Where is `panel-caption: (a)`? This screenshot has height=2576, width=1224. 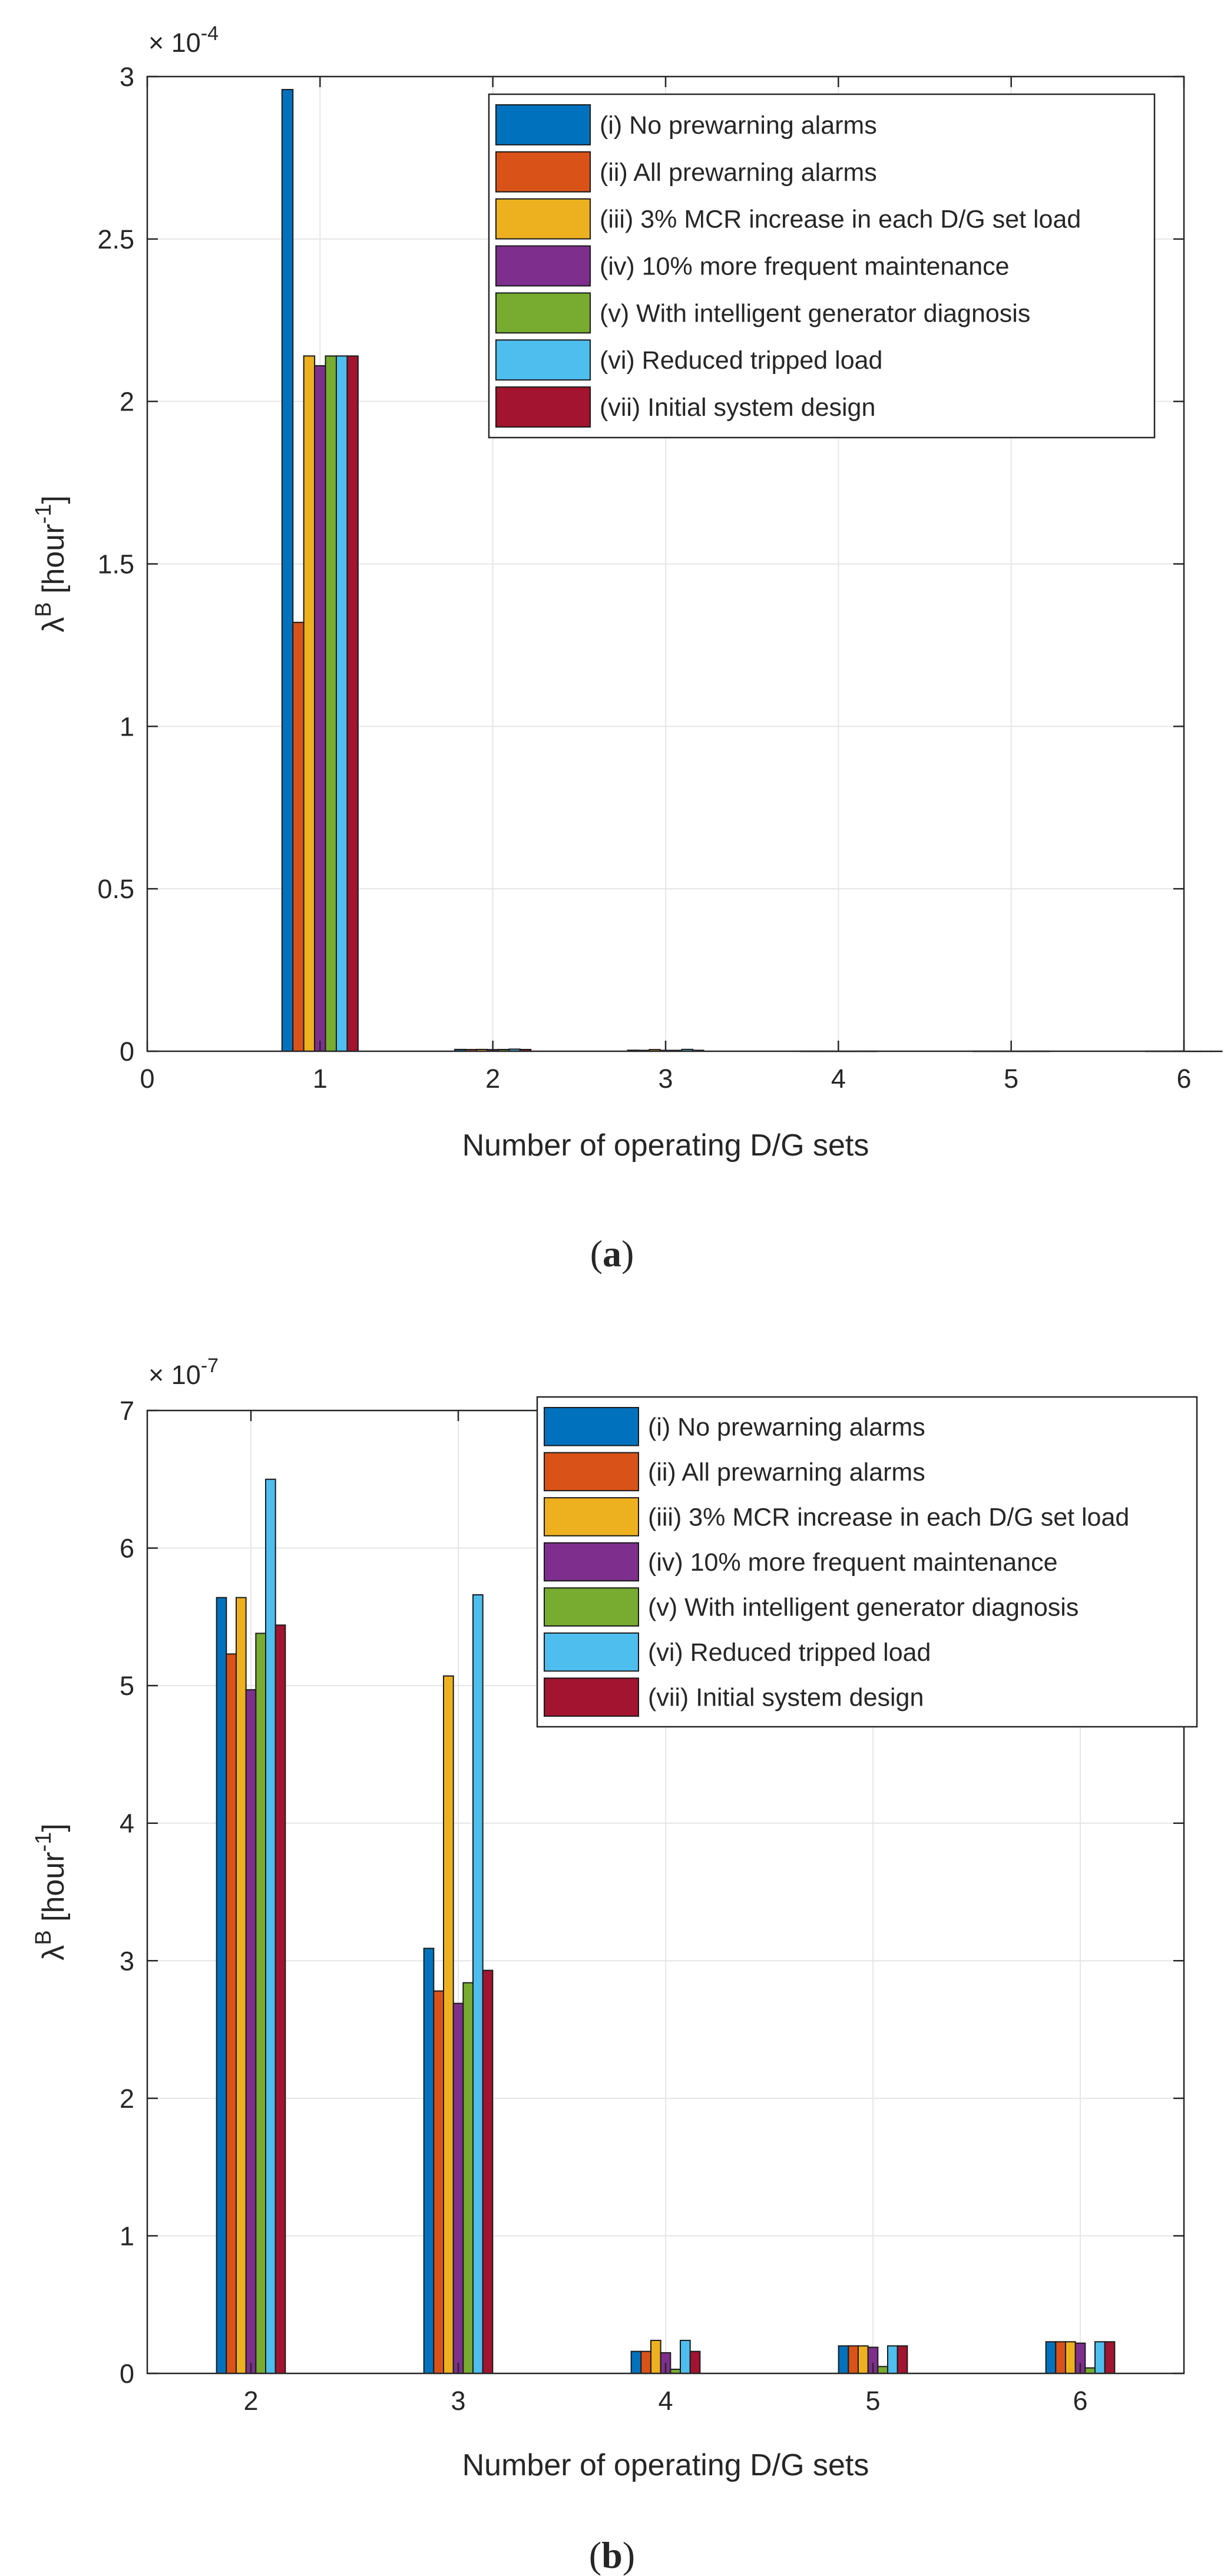
panel-caption: (a) is located at coordinates (612, 1253).